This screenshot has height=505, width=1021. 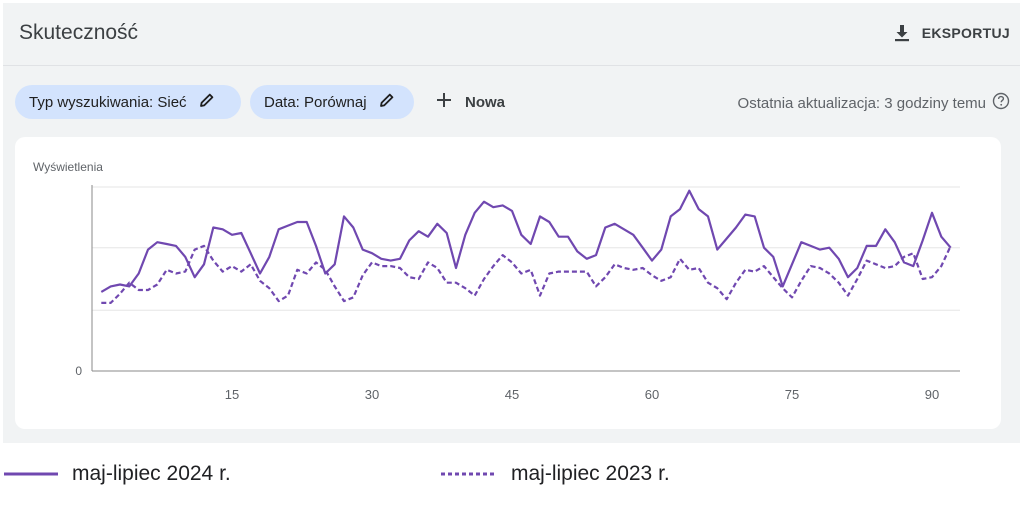 I want to click on new-filter-button: Nowa, so click(x=470, y=102).